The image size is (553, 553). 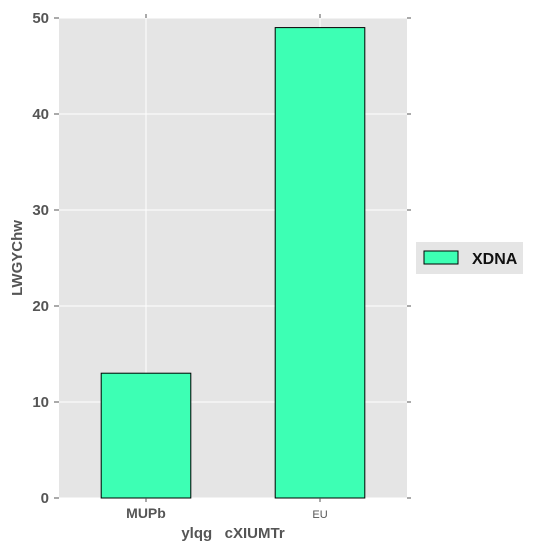 What do you see at coordinates (233, 533) in the screenshot?
I see `x-axis-label: ylqg cXIUMTr` at bounding box center [233, 533].